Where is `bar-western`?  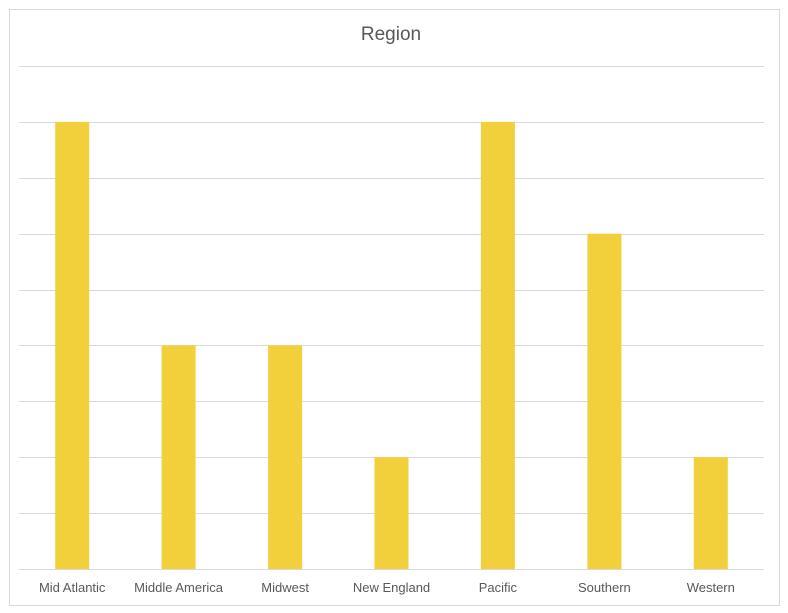
bar-western is located at coordinates (710, 513).